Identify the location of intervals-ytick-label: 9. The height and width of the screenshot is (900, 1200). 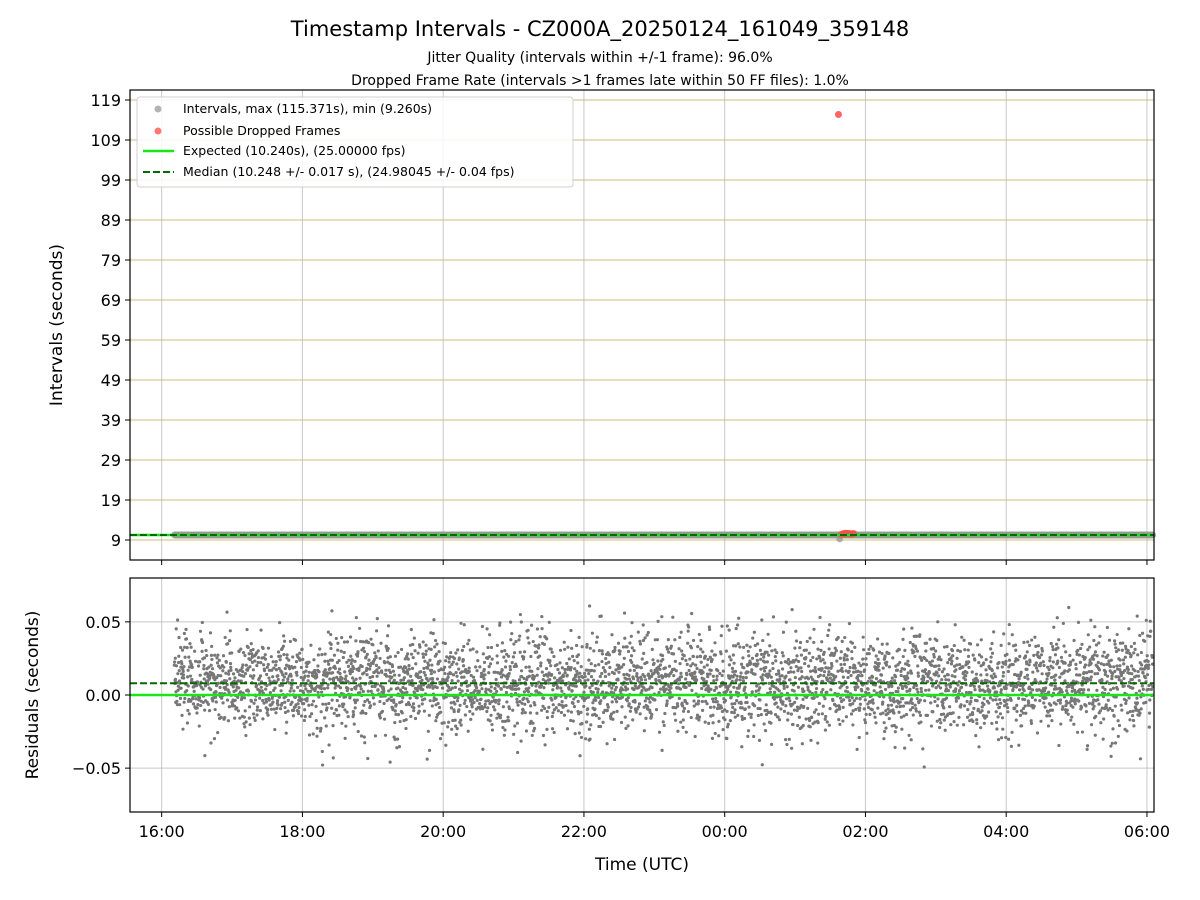
(116, 540).